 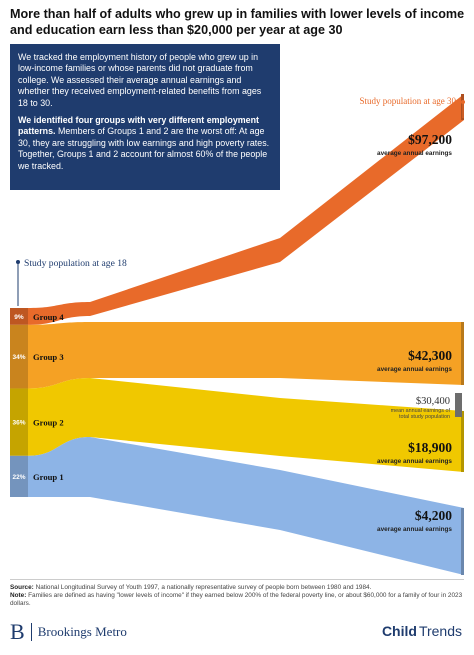 What do you see at coordinates (18, 596) in the screenshot?
I see `note-label: Note:` at bounding box center [18, 596].